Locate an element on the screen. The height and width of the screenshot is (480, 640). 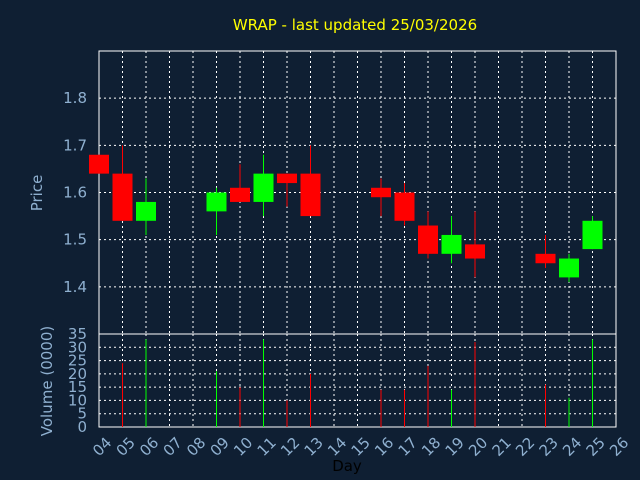
volume-axis-label: Volume (0000) is located at coordinates (47, 381).